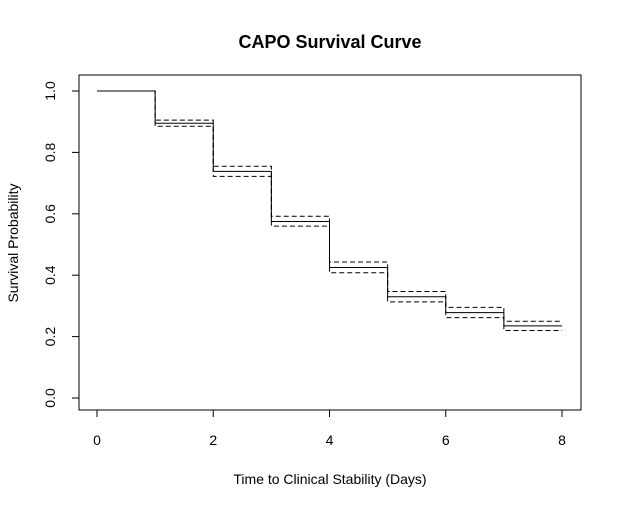 This screenshot has width=621, height=508. What do you see at coordinates (50, 152) in the screenshot?
I see `y-tick-label: 0.8` at bounding box center [50, 152].